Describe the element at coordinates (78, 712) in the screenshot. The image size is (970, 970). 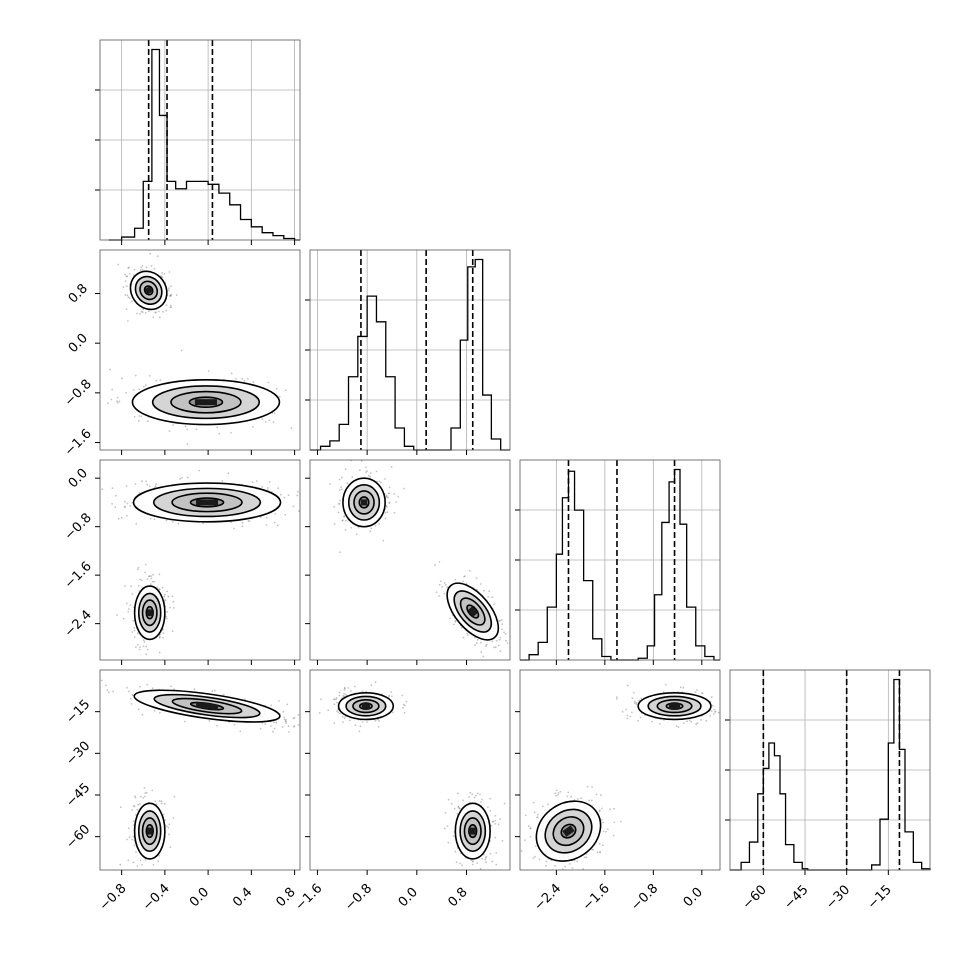
I see `y-tick-label: −15` at that location.